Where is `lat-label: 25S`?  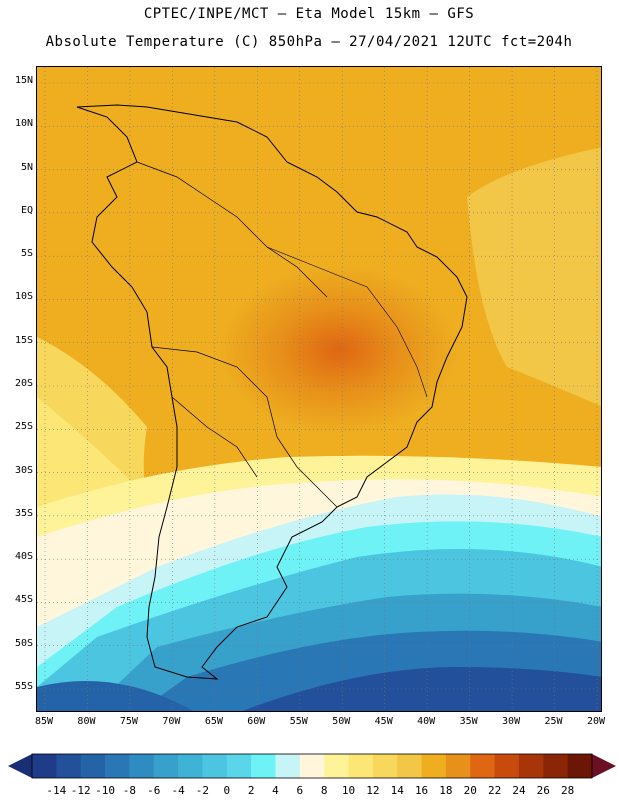
lat-label: 25S is located at coordinates (23, 427).